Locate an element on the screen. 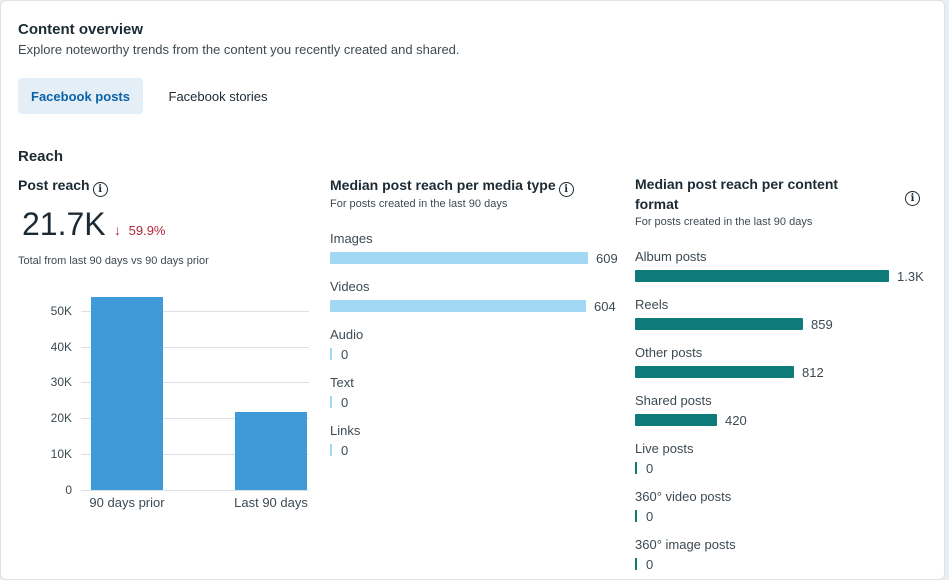  page-title: Content overview is located at coordinates (81, 29).